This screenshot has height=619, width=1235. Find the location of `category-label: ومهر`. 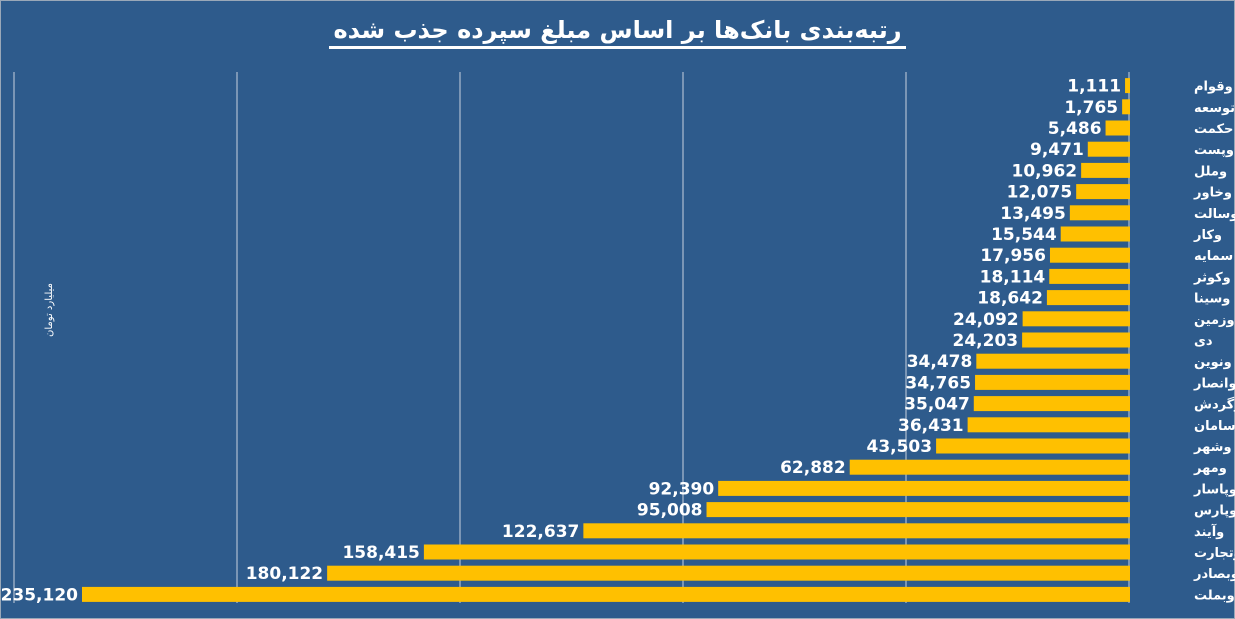

category-label: ومهر is located at coordinates (1210, 468).